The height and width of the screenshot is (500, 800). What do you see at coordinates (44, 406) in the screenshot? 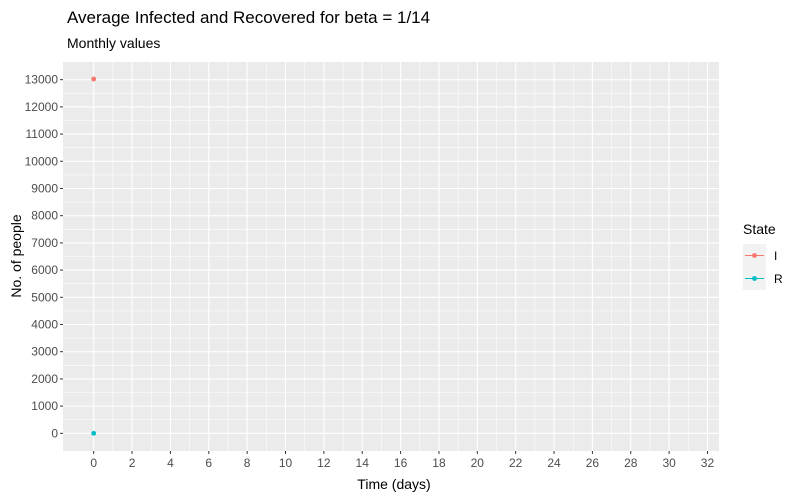
I see `y-tick-label: 1000` at bounding box center [44, 406].